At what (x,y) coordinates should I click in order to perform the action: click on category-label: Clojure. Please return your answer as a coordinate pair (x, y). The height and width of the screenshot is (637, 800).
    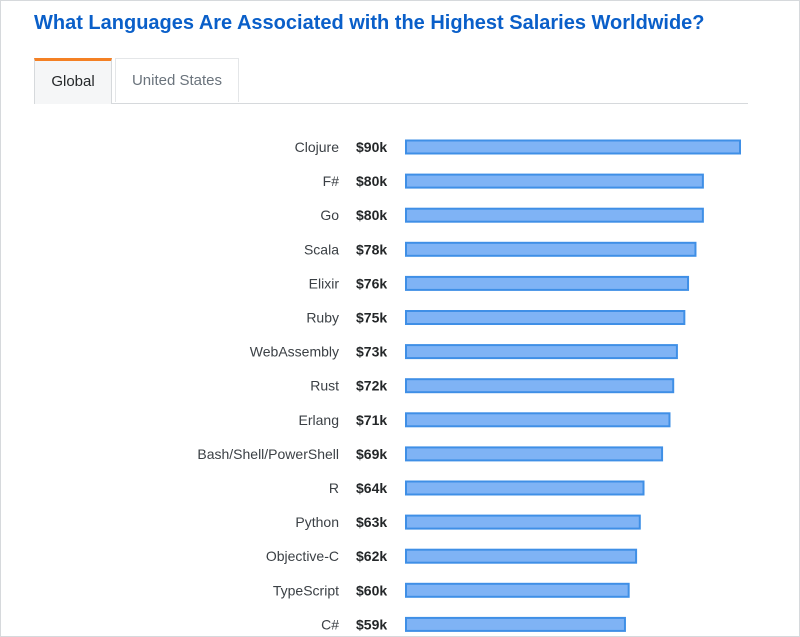
    Looking at the image, I should click on (317, 147).